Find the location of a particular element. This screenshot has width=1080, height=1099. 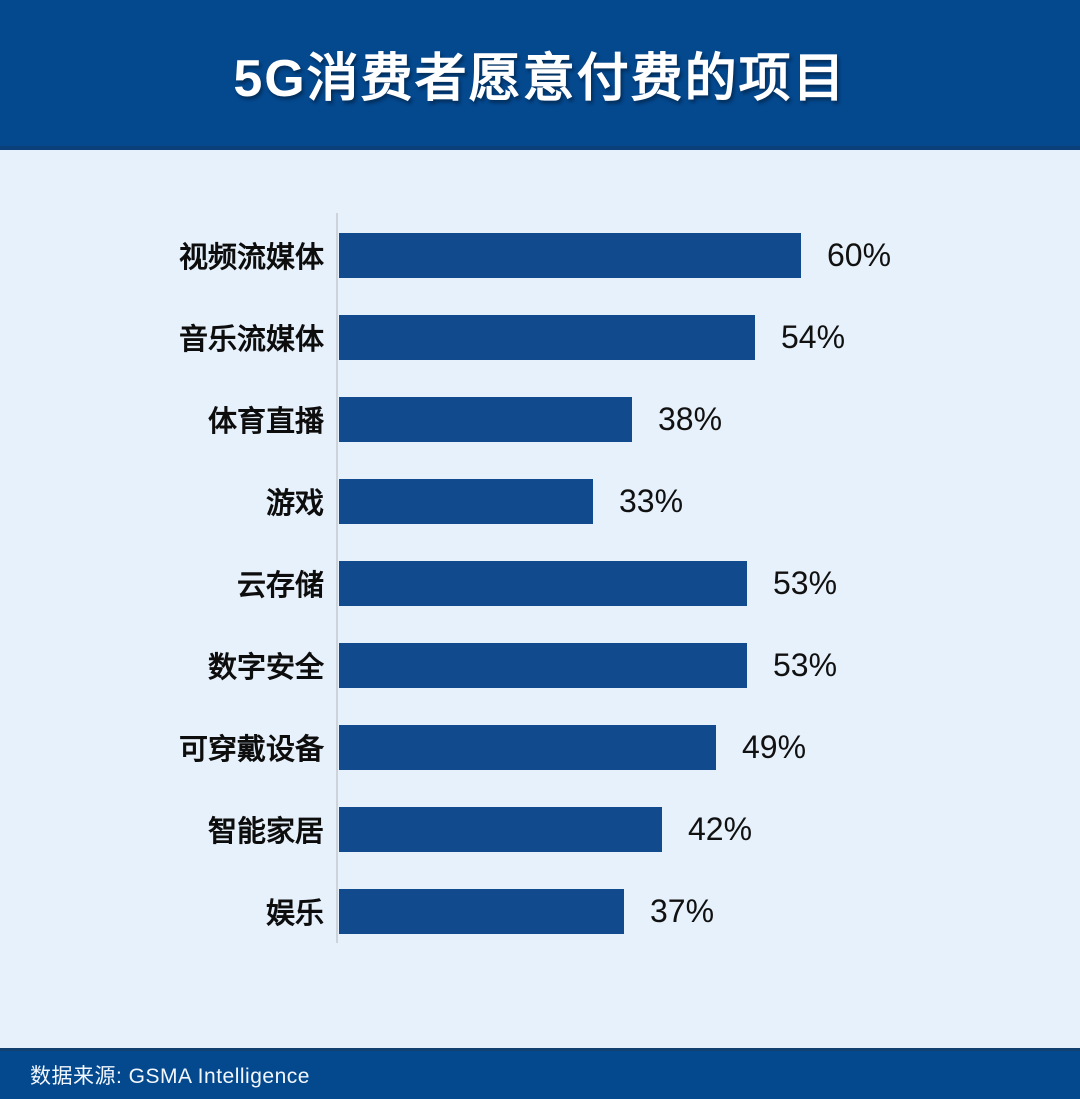

bar-row: 游戏 33% is located at coordinates (540, 501).